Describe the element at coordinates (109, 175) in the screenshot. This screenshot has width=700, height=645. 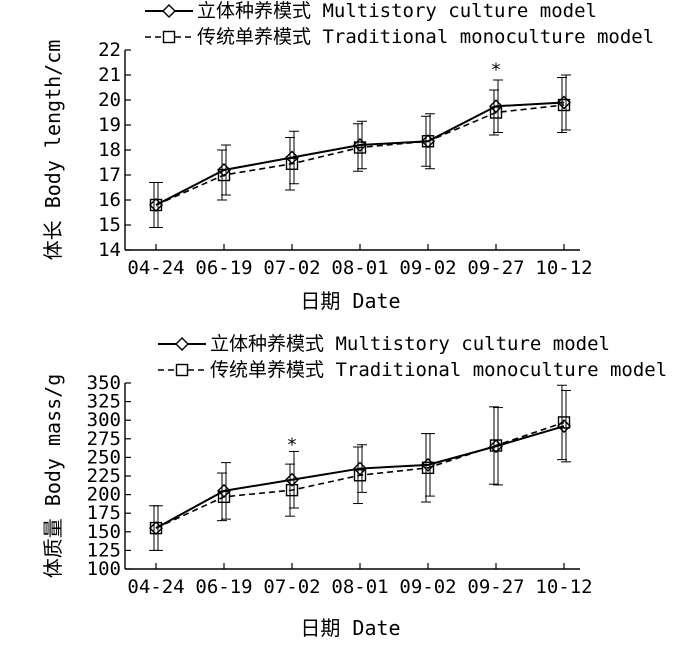
I see `y-tick-label: 17` at that location.